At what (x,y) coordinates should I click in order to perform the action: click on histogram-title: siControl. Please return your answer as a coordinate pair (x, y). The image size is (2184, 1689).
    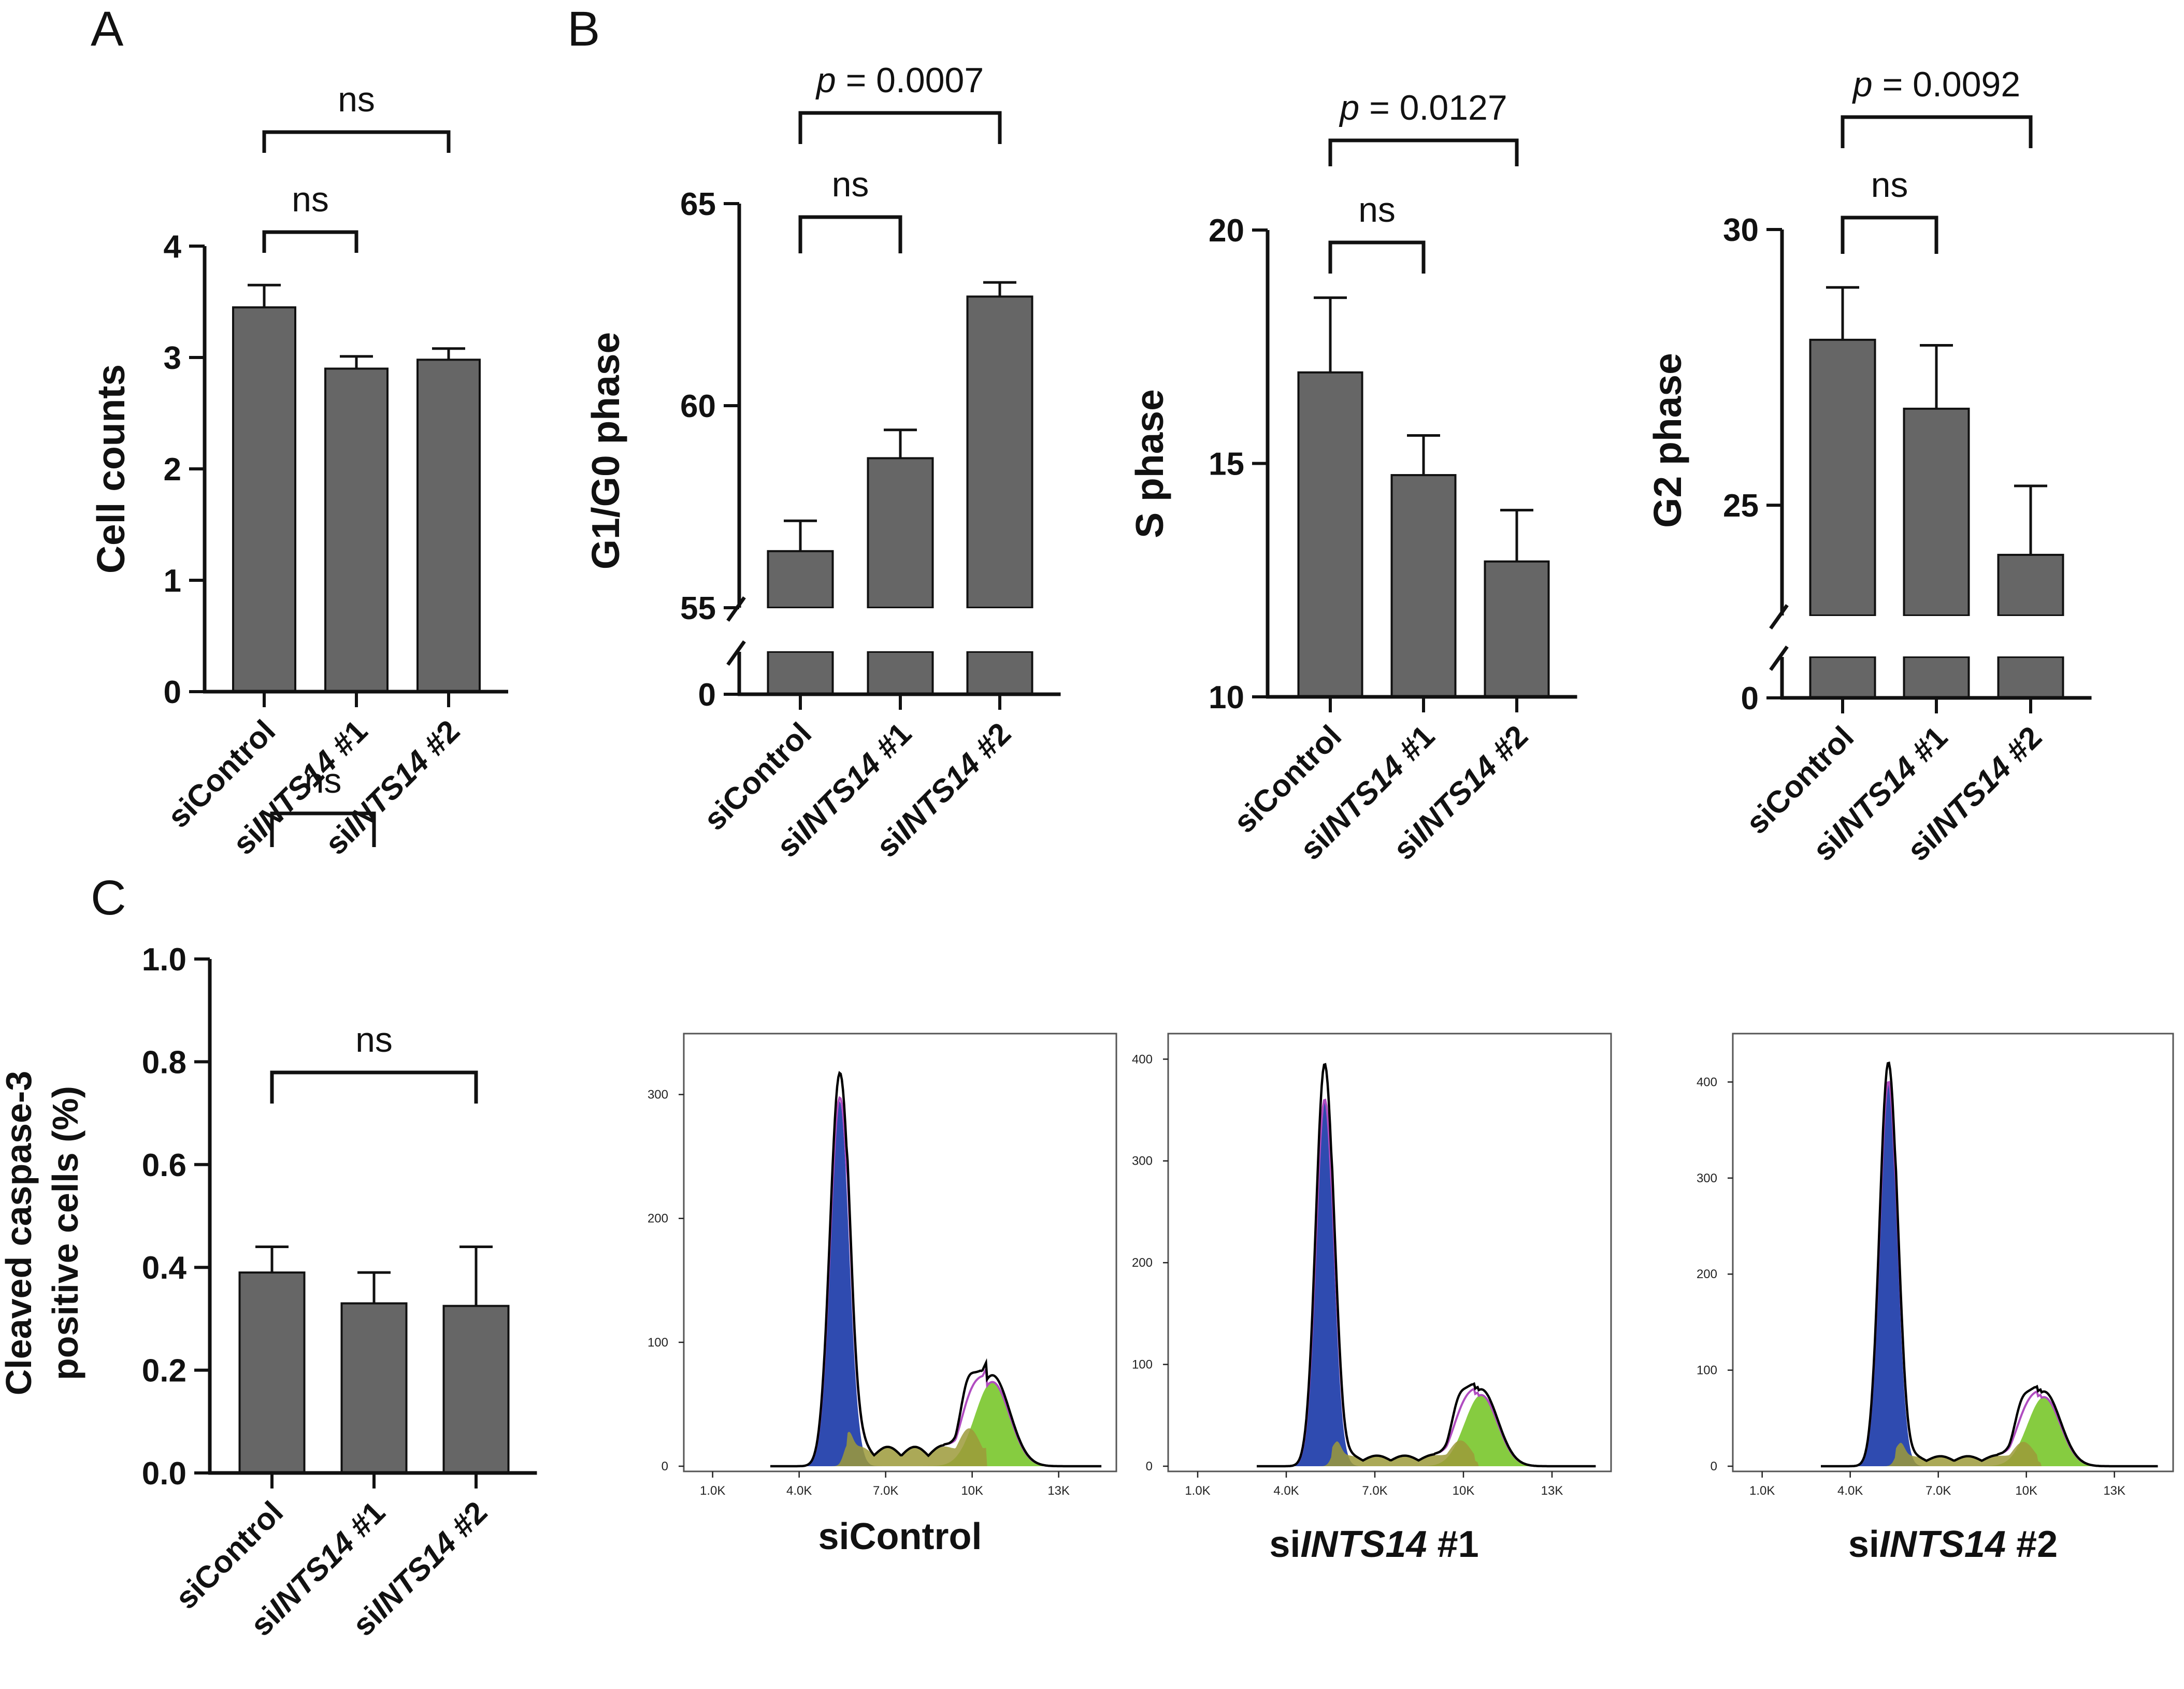
    Looking at the image, I should click on (900, 1537).